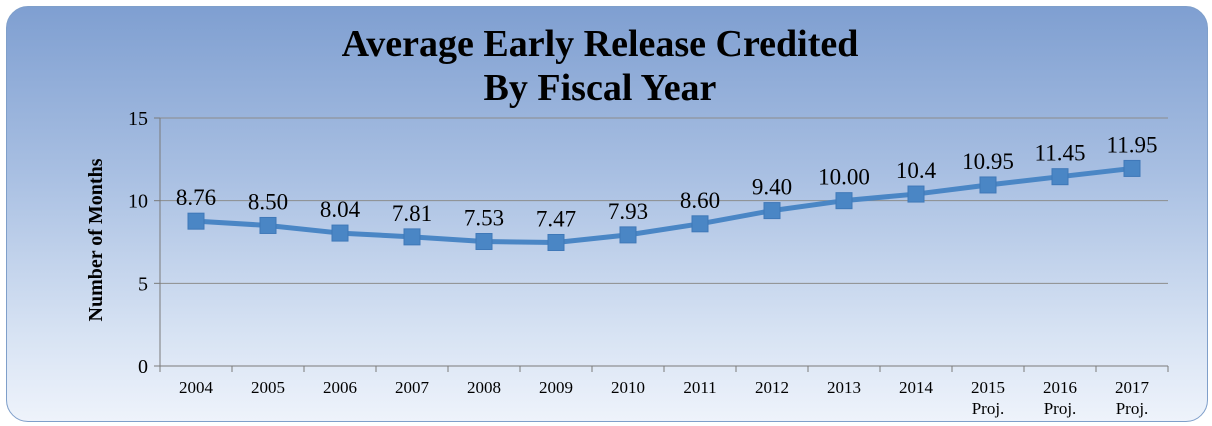 This screenshot has height=426, width=1212. Describe the element at coordinates (772, 387) in the screenshot. I see `x-tick-label: 2012` at that location.